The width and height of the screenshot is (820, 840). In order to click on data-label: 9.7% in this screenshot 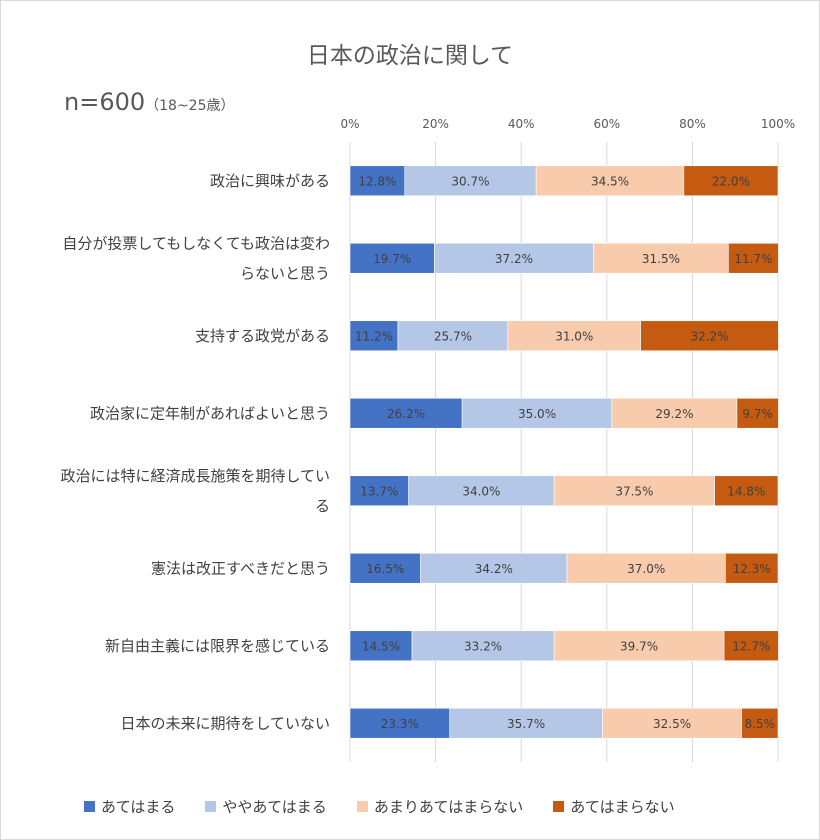, I will do `click(757, 414)`.